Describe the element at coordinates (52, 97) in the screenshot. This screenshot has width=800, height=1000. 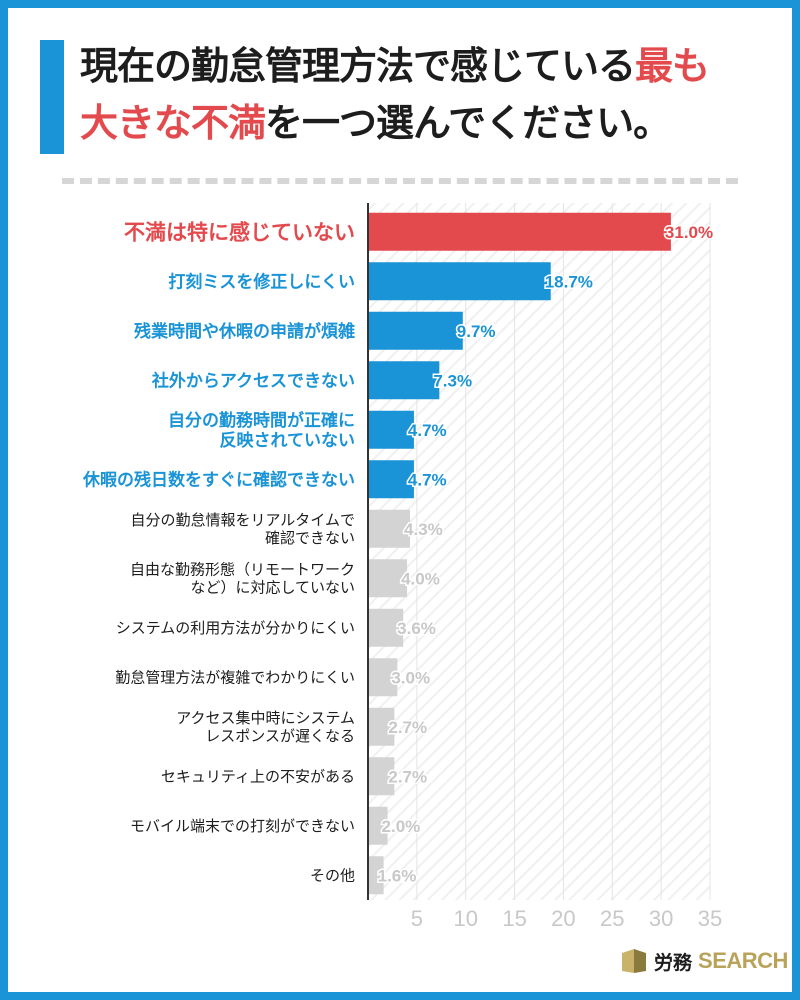
I see `title-accent-bar` at that location.